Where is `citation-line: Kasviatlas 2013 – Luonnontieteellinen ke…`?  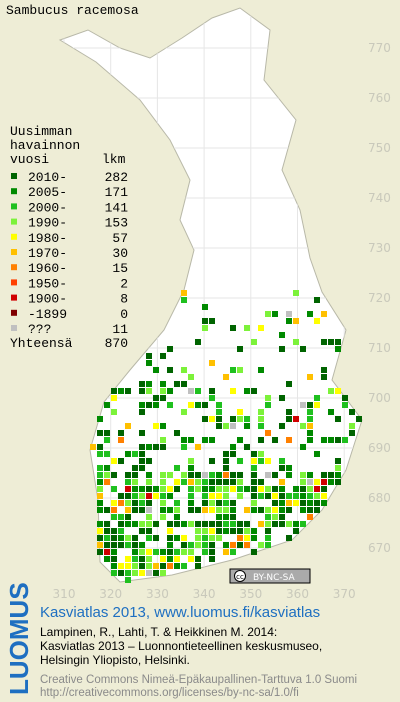
citation-line: Kasviatlas 2013 – Luonnontieteellinen ke… is located at coordinates (181, 646).